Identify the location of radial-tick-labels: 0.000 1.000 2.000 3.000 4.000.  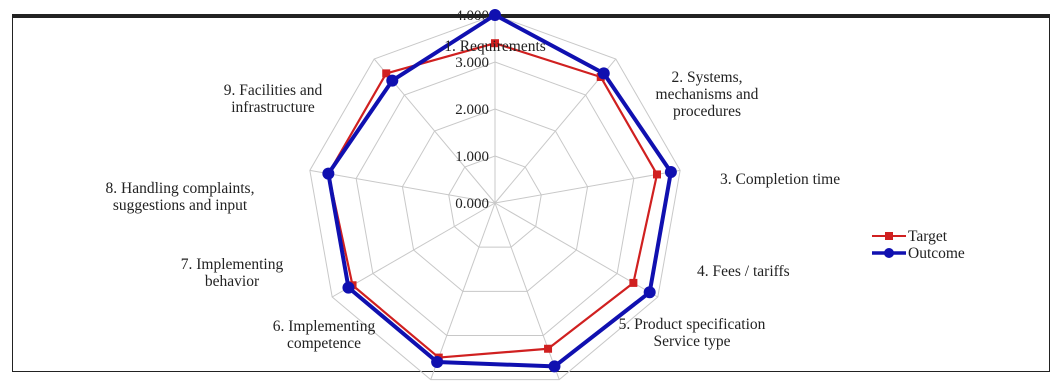
(472, 110).